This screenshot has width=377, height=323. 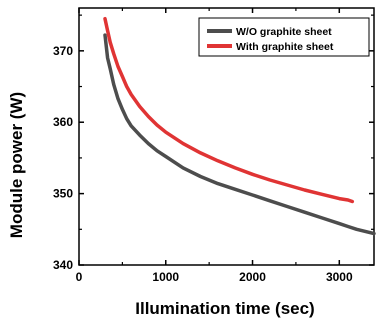 What do you see at coordinates (165, 277) in the screenshot?
I see `x-tick-label: 1000` at bounding box center [165, 277].